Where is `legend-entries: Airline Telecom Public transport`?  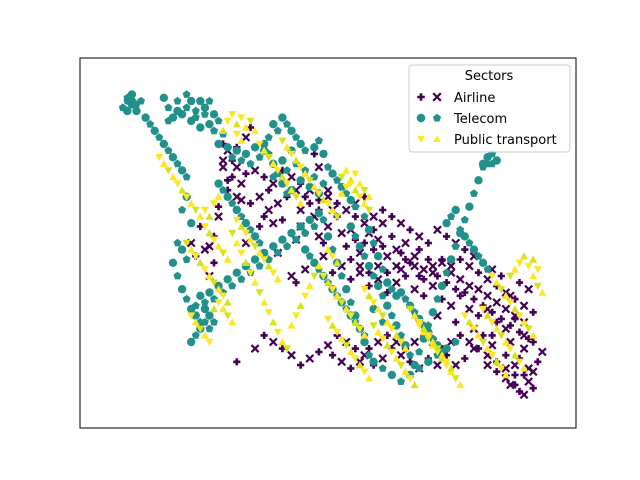
legend-entries: Airline Telecom Public transport is located at coordinates (486, 119).